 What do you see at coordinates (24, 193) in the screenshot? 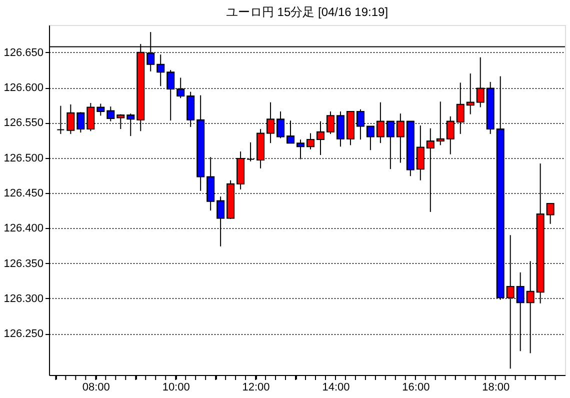
I see `y-tick-label: 126.450` at bounding box center [24, 193].